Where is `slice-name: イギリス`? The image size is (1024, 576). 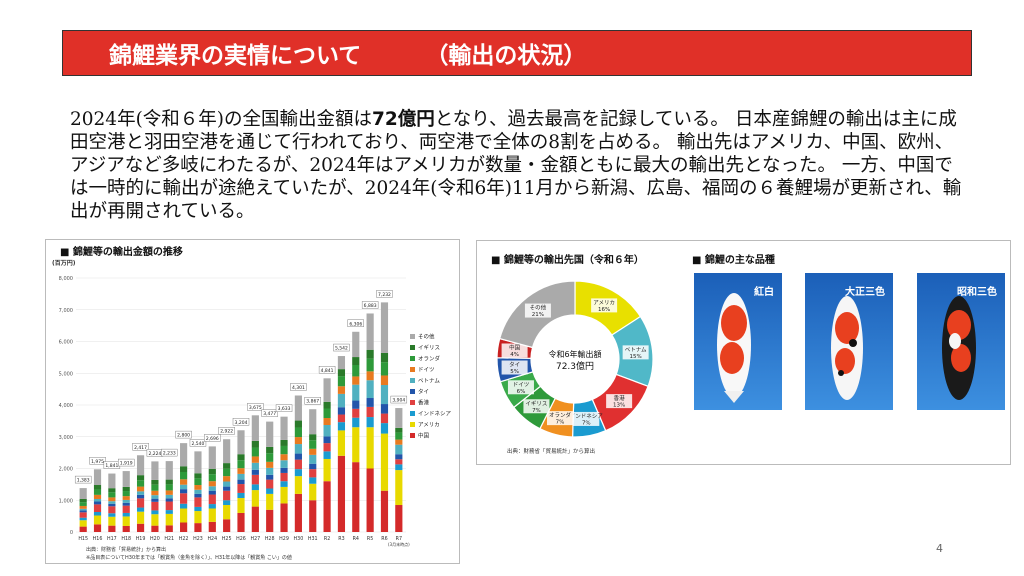
slice-name: イギリス is located at coordinates (536, 403).